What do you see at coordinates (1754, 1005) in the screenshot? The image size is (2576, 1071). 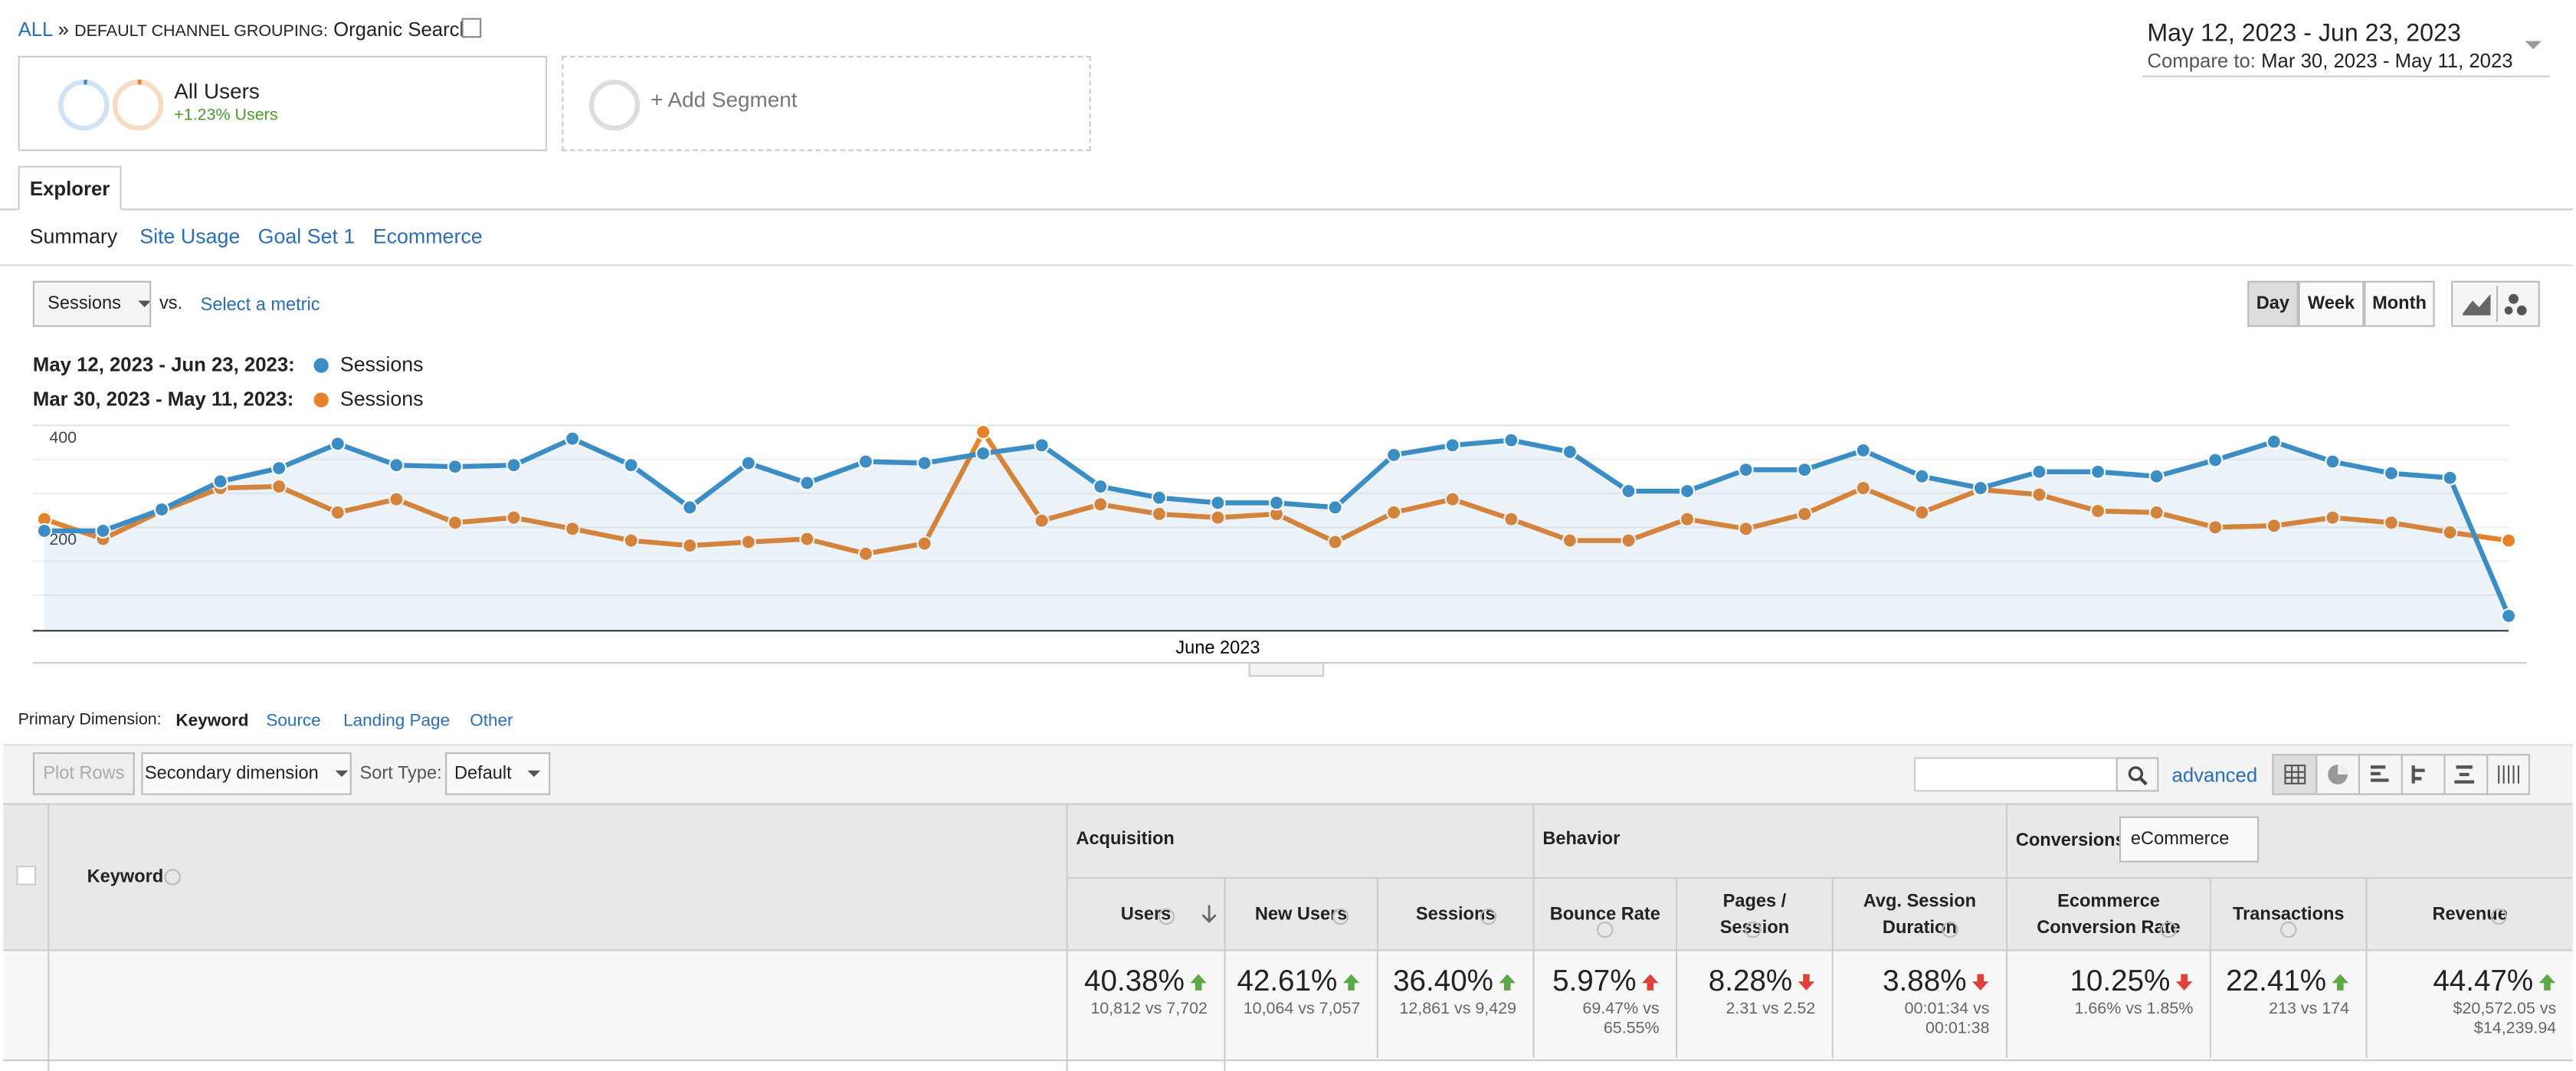 I see `metric-cell: 8.28% 2.31 vs 2.52` at bounding box center [1754, 1005].